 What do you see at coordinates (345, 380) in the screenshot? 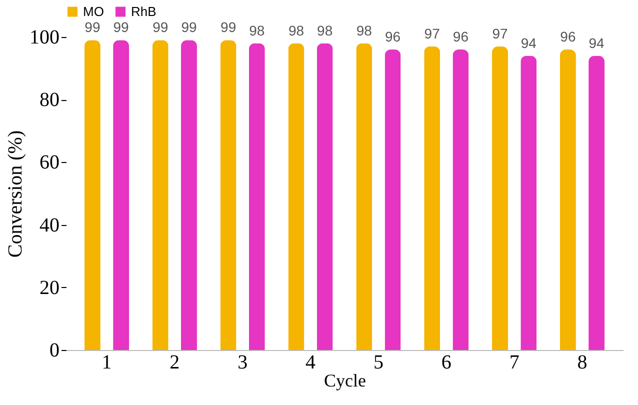
I see `x-axis-title: Cycle` at bounding box center [345, 380].